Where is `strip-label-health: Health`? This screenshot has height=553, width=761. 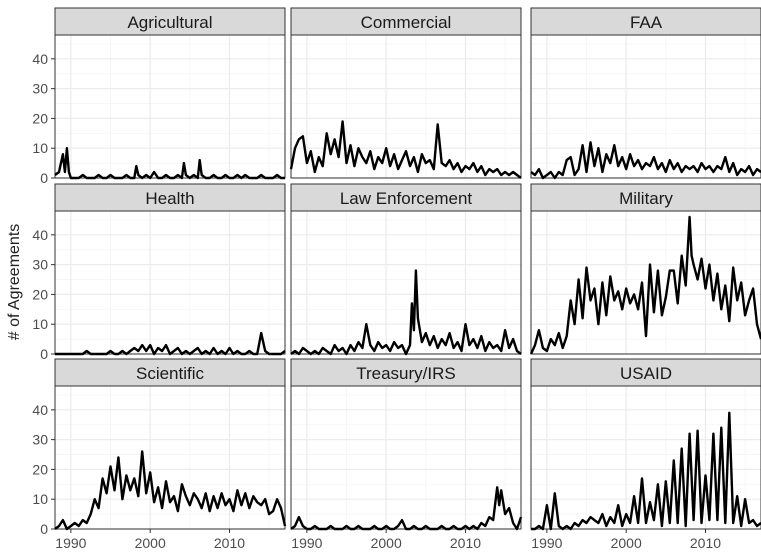
strip-label-health: Health is located at coordinates (169, 198).